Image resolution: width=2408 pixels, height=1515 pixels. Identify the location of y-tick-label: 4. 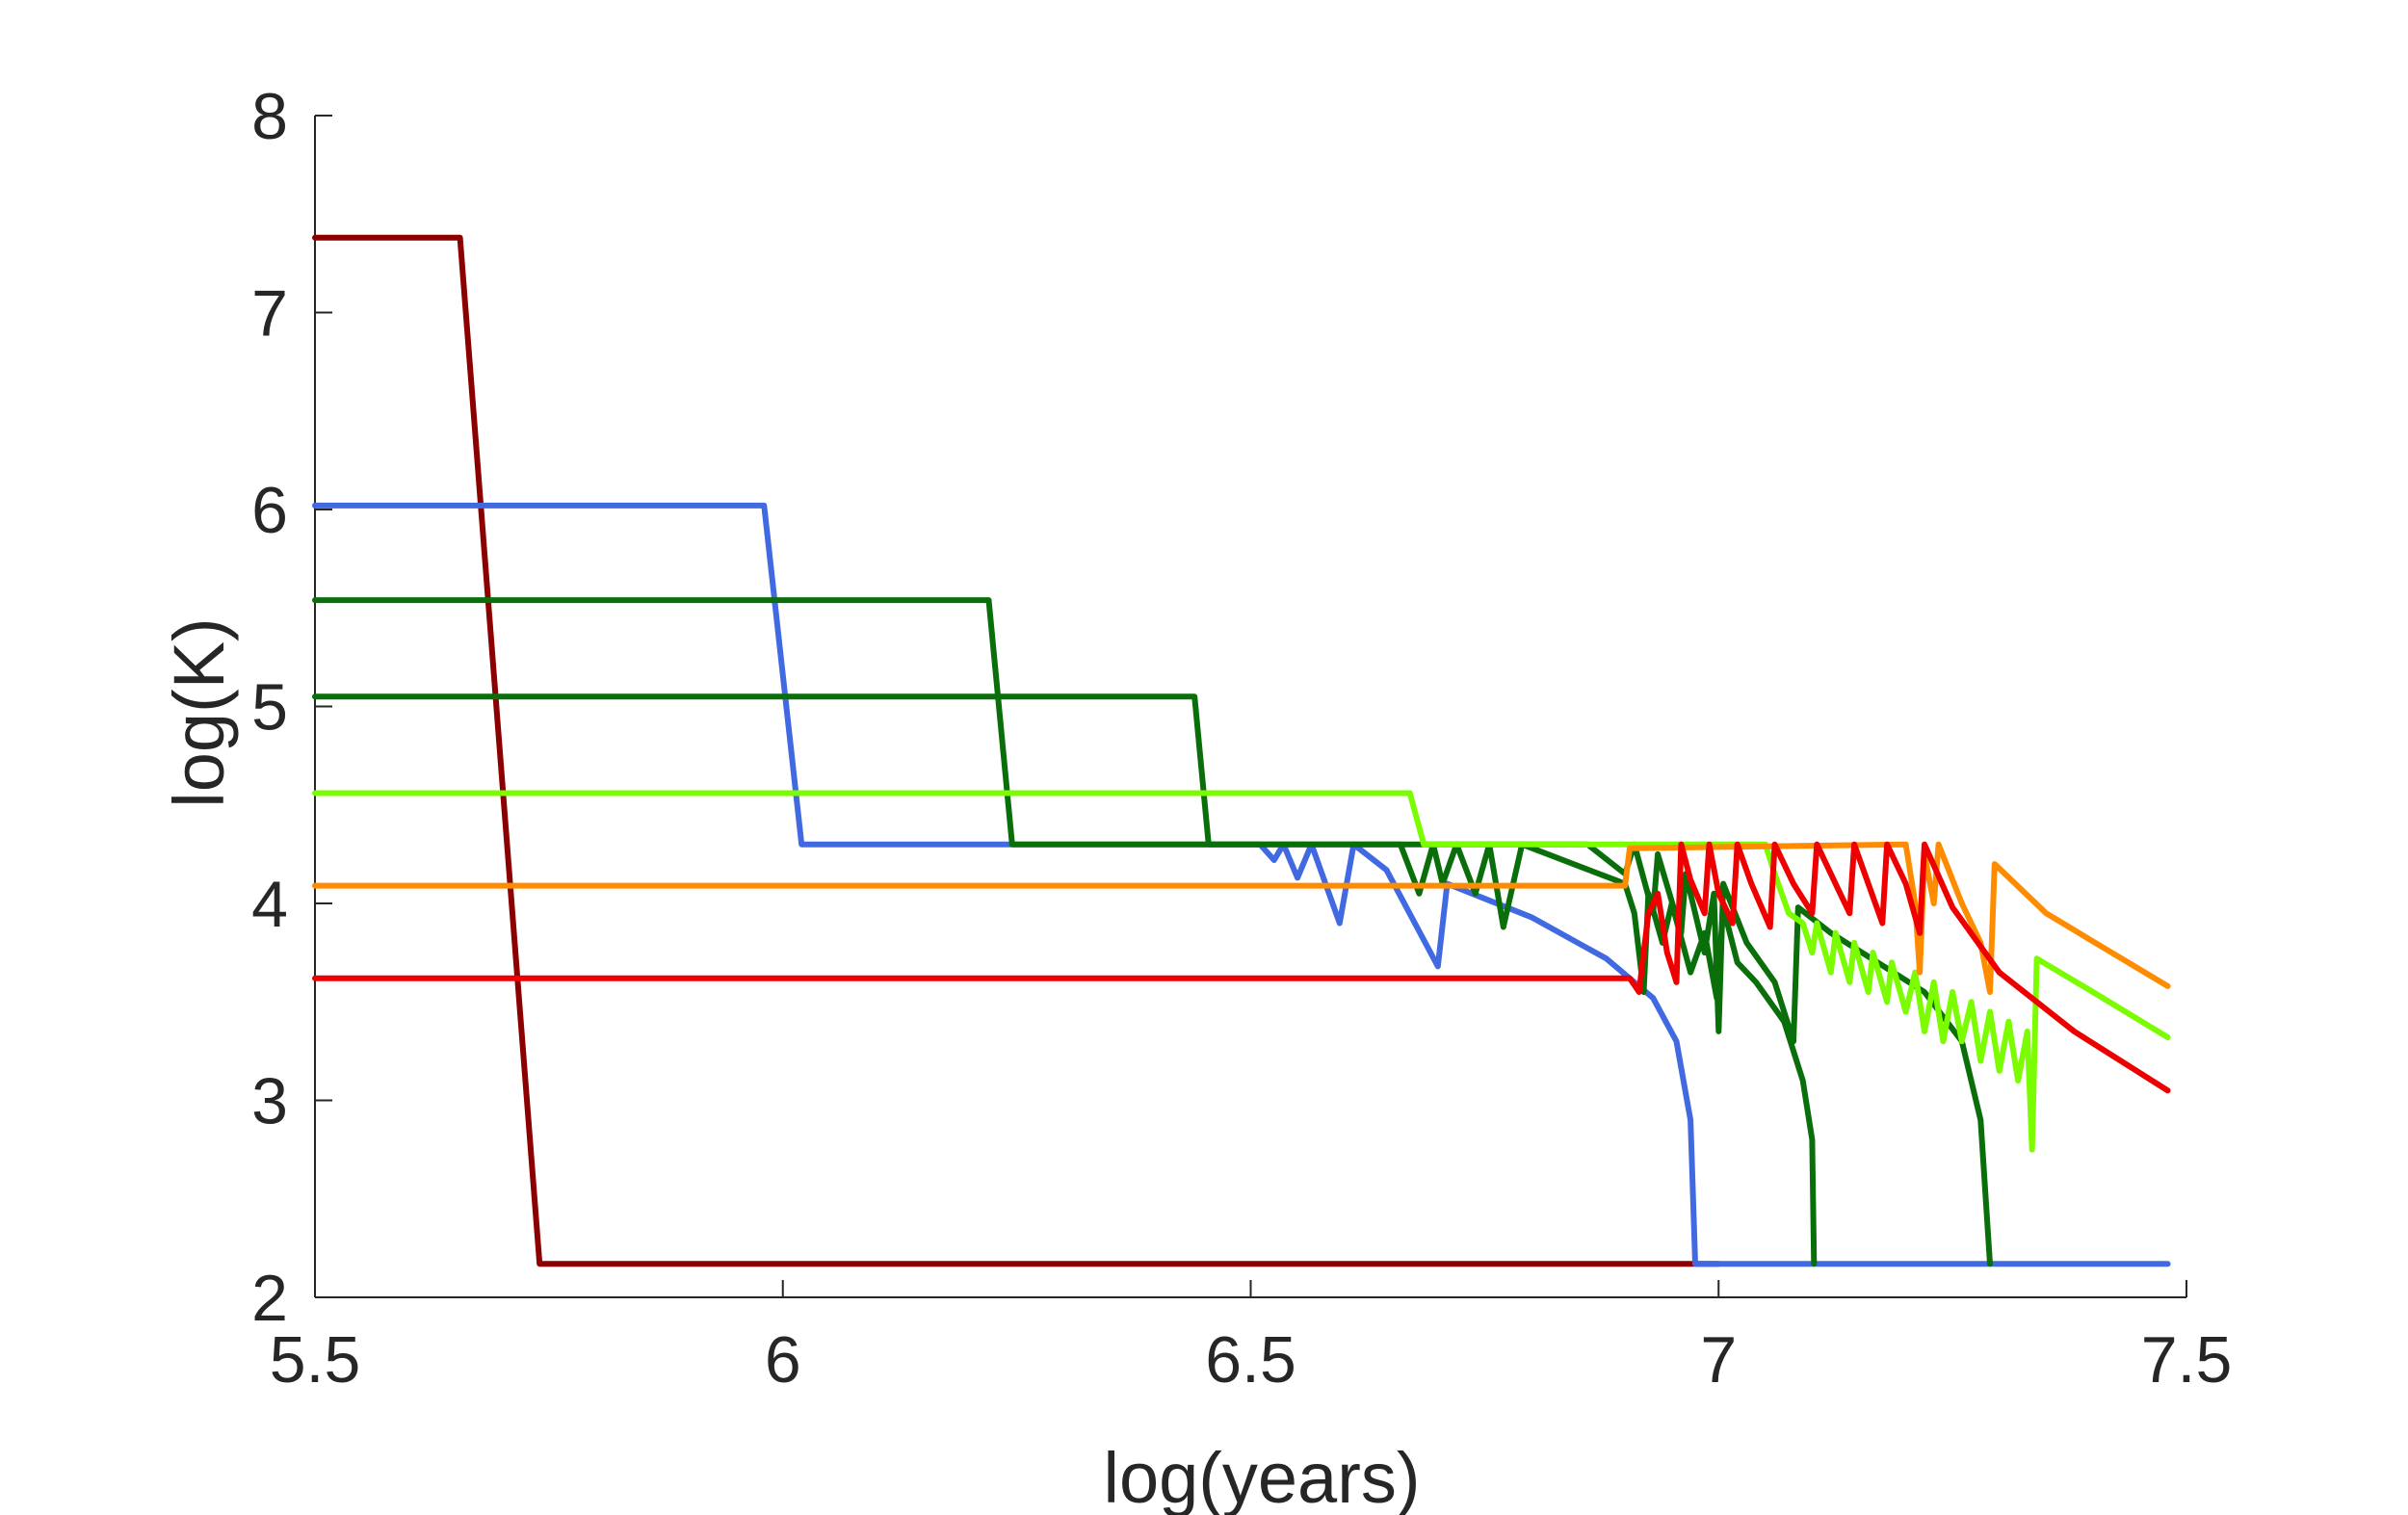
(269, 905).